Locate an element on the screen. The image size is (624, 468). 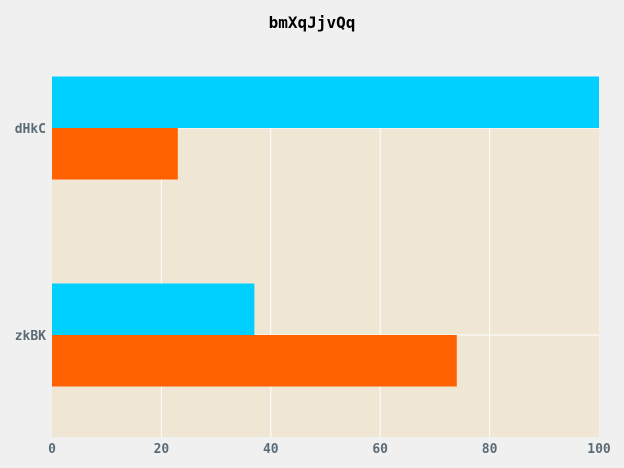
x-tick-label: 40 is located at coordinates (271, 449).